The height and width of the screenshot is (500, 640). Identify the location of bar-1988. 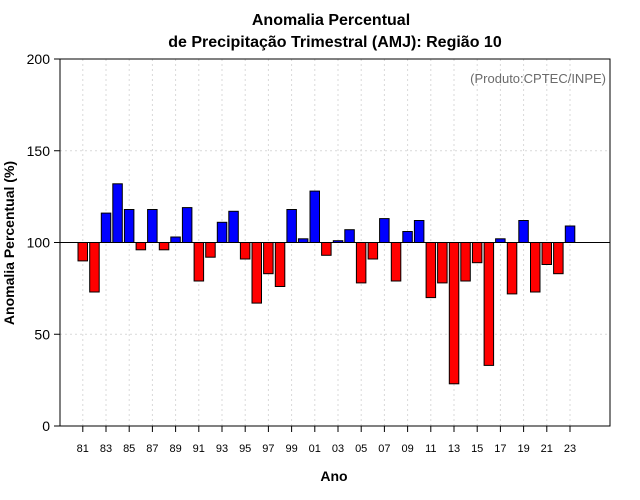
(164, 246).